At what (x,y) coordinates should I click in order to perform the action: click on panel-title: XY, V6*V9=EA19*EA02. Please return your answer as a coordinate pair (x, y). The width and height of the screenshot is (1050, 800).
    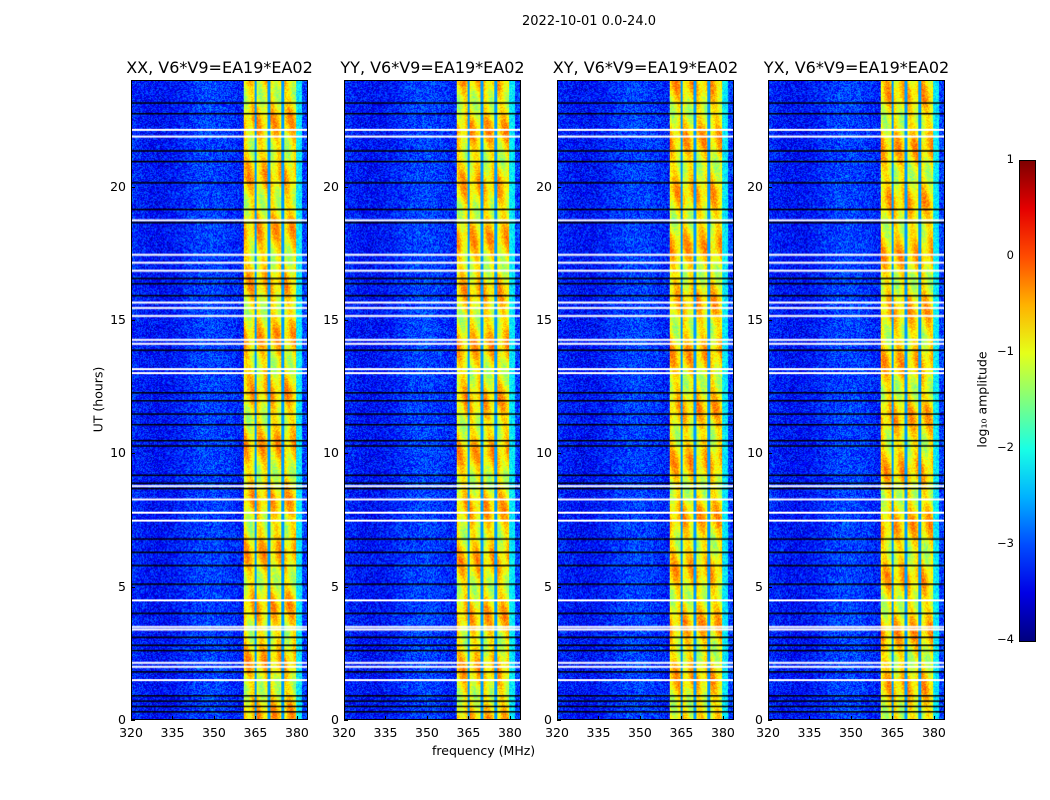
    Looking at the image, I should click on (645, 67).